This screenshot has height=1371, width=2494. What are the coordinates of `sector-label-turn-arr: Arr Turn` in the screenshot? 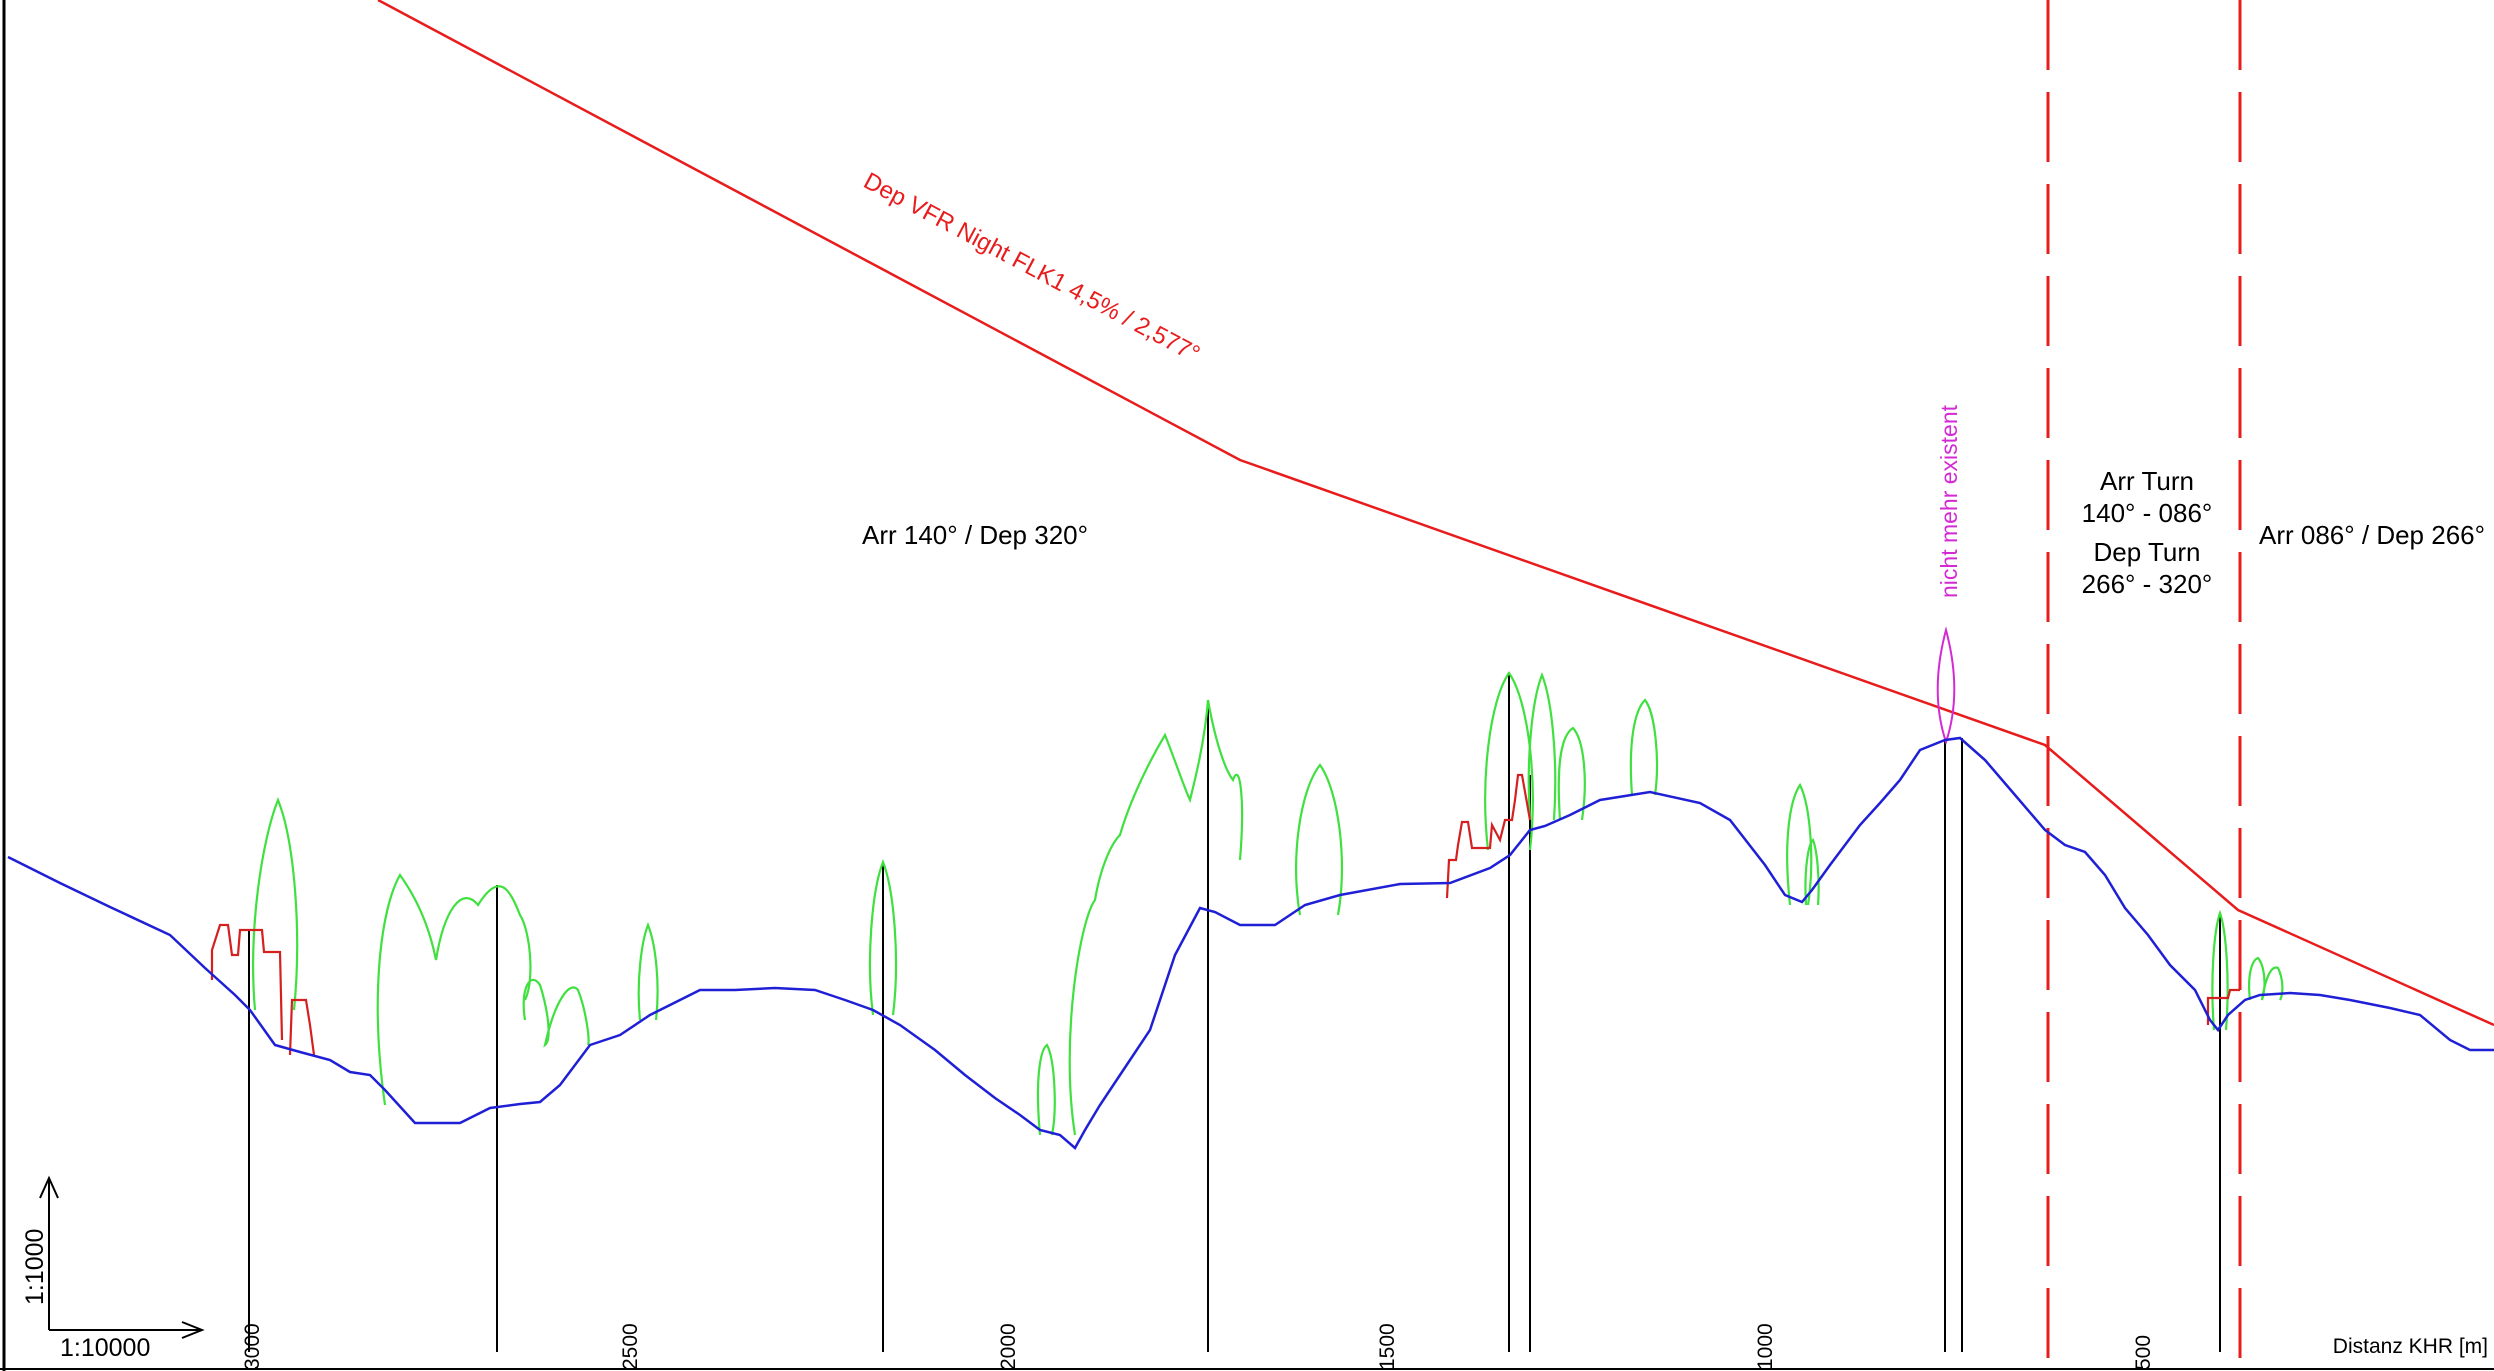 It's located at (2147, 481).